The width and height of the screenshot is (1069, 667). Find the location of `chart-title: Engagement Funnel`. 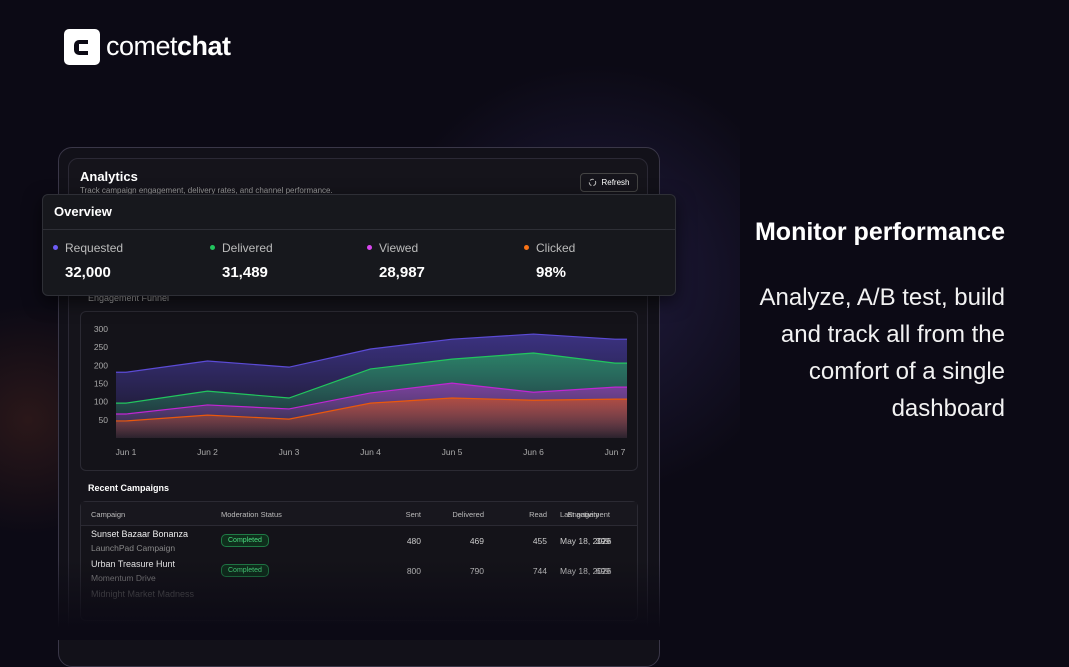

chart-title: Engagement Funnel is located at coordinates (129, 298).